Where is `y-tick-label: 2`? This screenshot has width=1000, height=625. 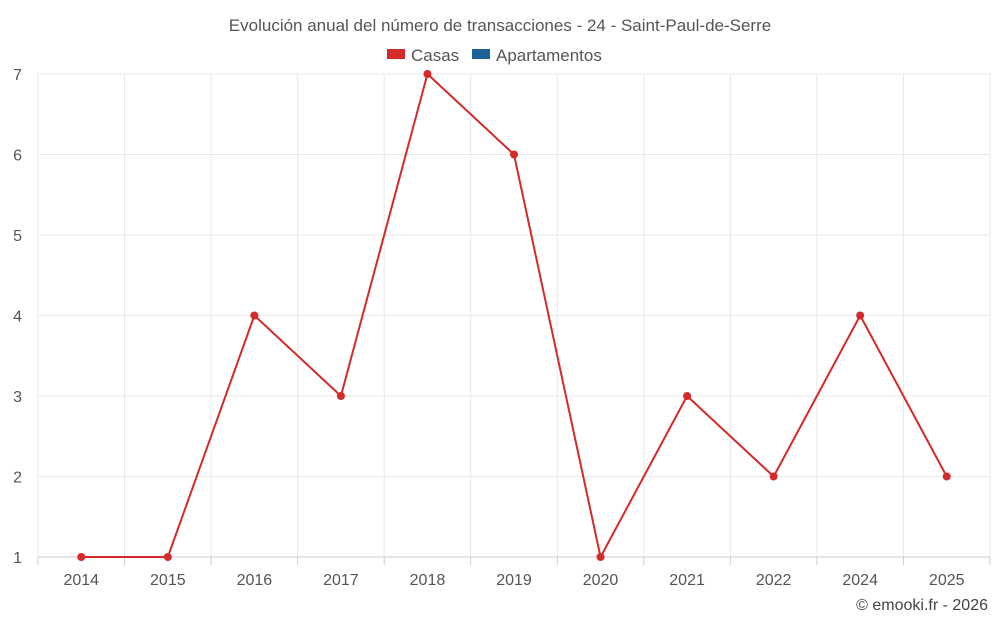 y-tick-label: 2 is located at coordinates (17, 478).